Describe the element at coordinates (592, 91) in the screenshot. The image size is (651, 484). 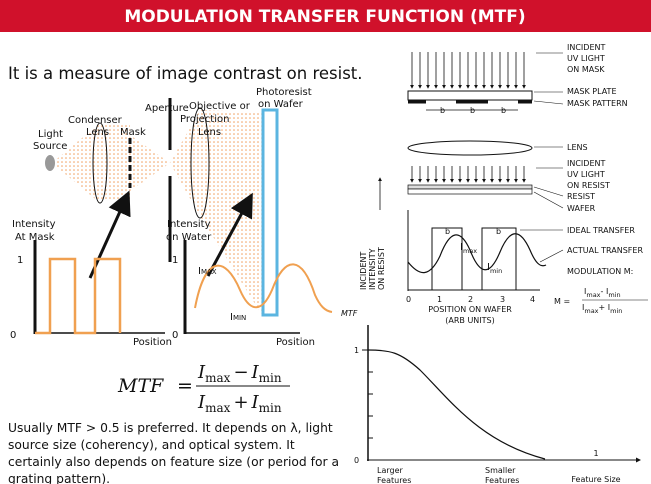
I see `label: MASK PLATE` at that location.